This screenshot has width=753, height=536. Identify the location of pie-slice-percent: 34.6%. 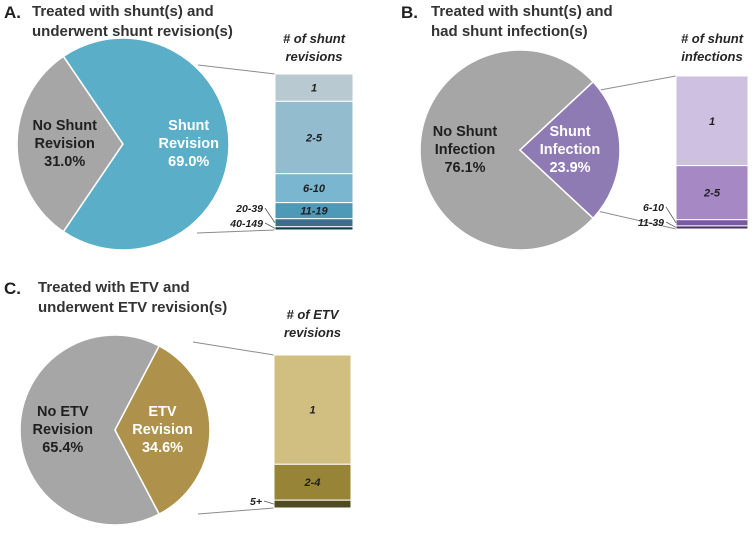
(162, 448).